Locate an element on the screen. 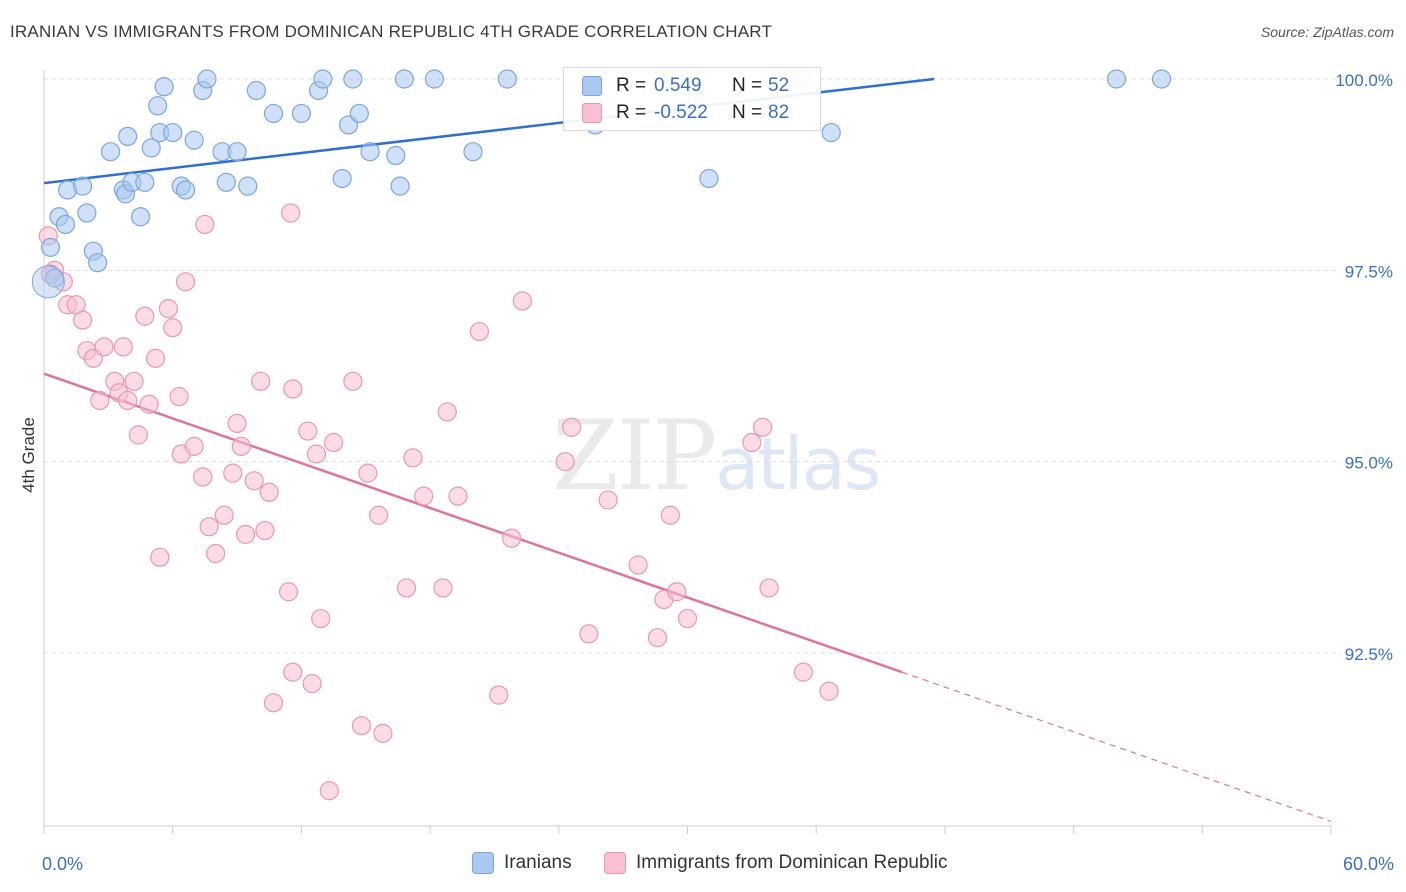 The height and width of the screenshot is (892, 1406). watermark-zip: ZIP is located at coordinates (634, 456).